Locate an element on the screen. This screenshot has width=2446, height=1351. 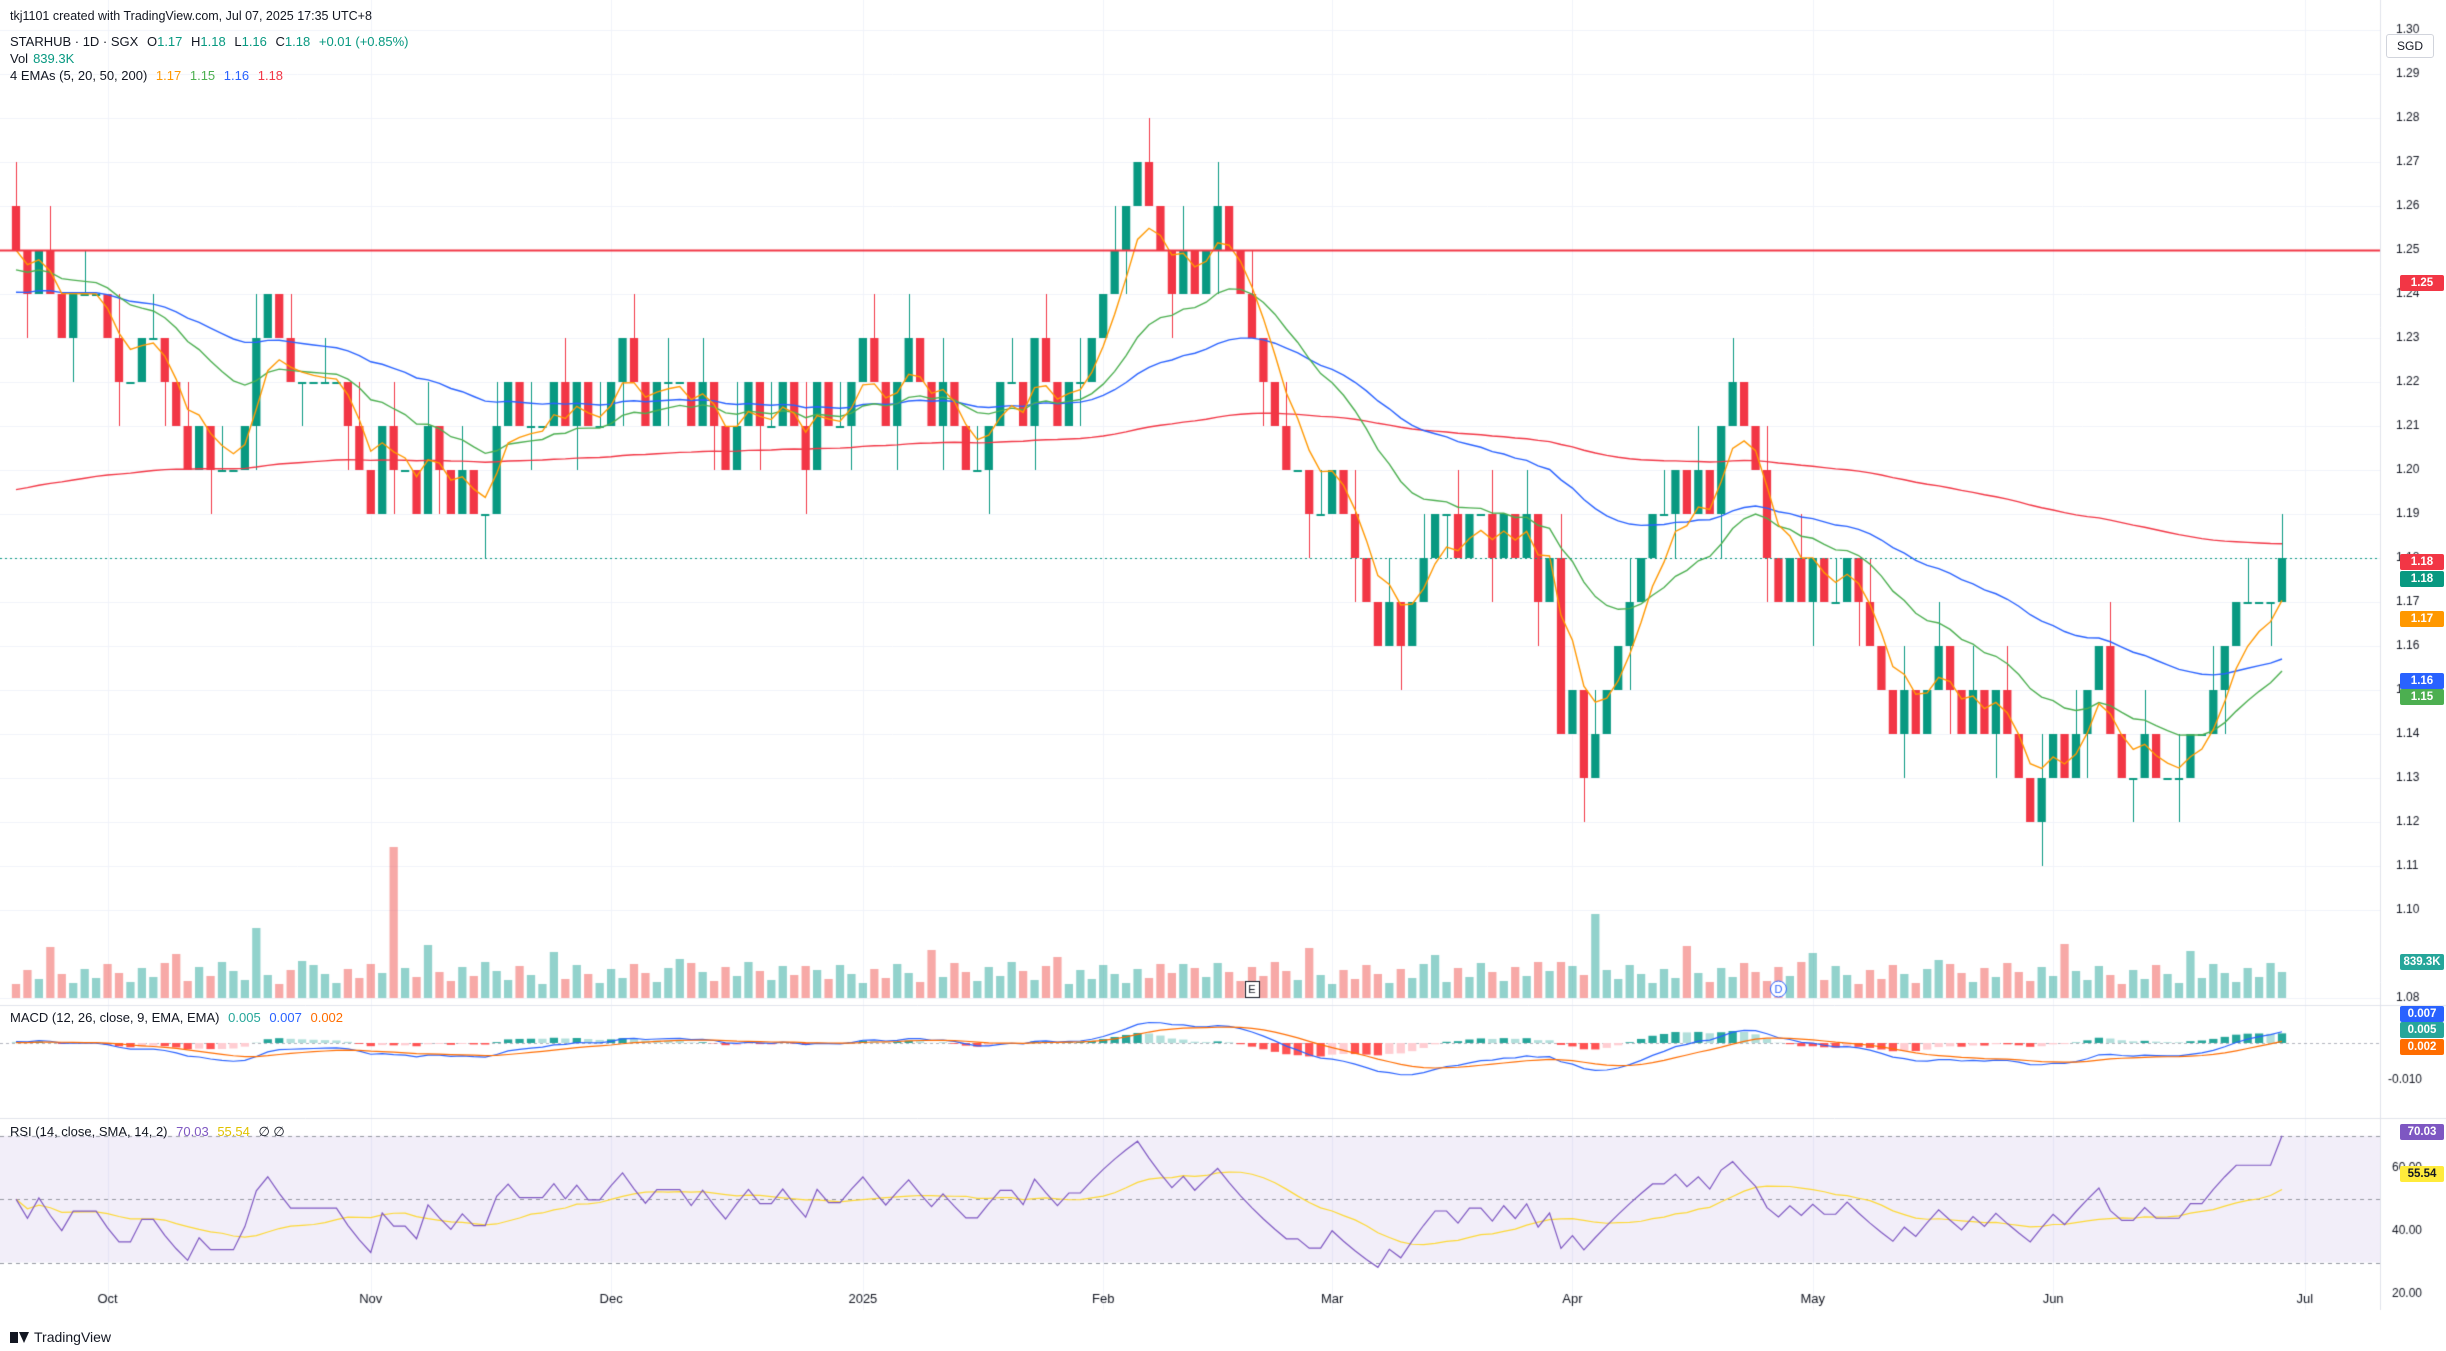
brand-text: TradingView is located at coordinates (73, 1337).